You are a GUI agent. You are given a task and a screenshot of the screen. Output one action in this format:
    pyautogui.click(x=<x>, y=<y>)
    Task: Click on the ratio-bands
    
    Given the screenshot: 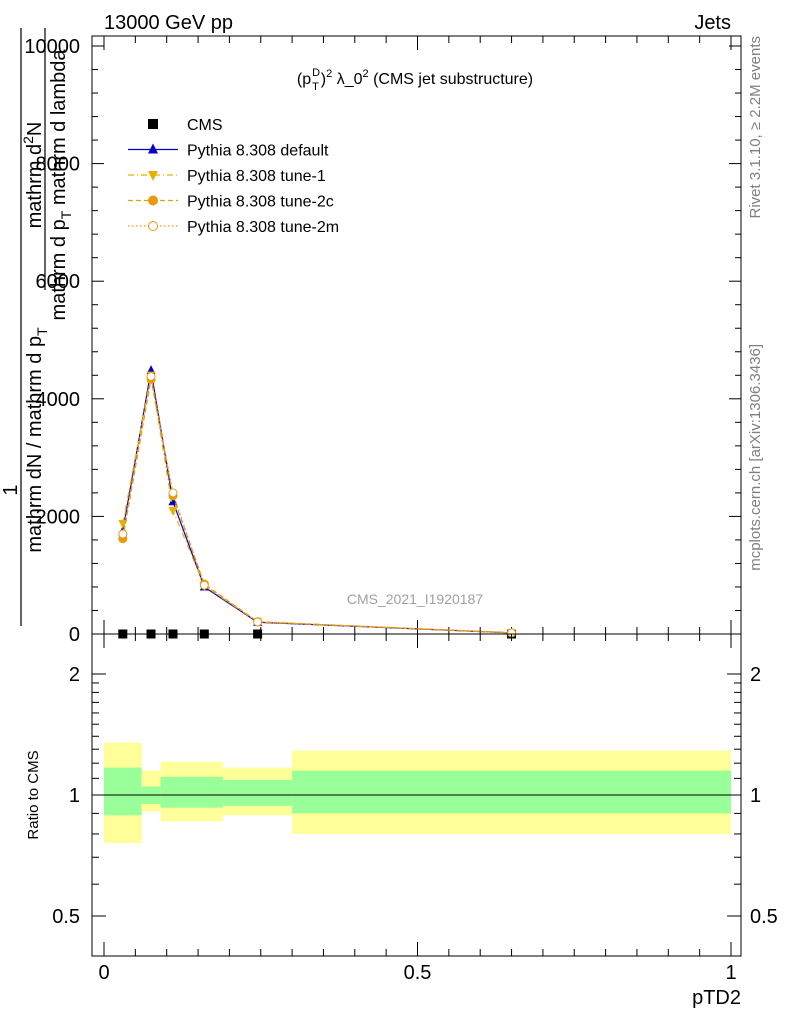 What is the action you would take?
    pyautogui.click(x=417, y=792)
    